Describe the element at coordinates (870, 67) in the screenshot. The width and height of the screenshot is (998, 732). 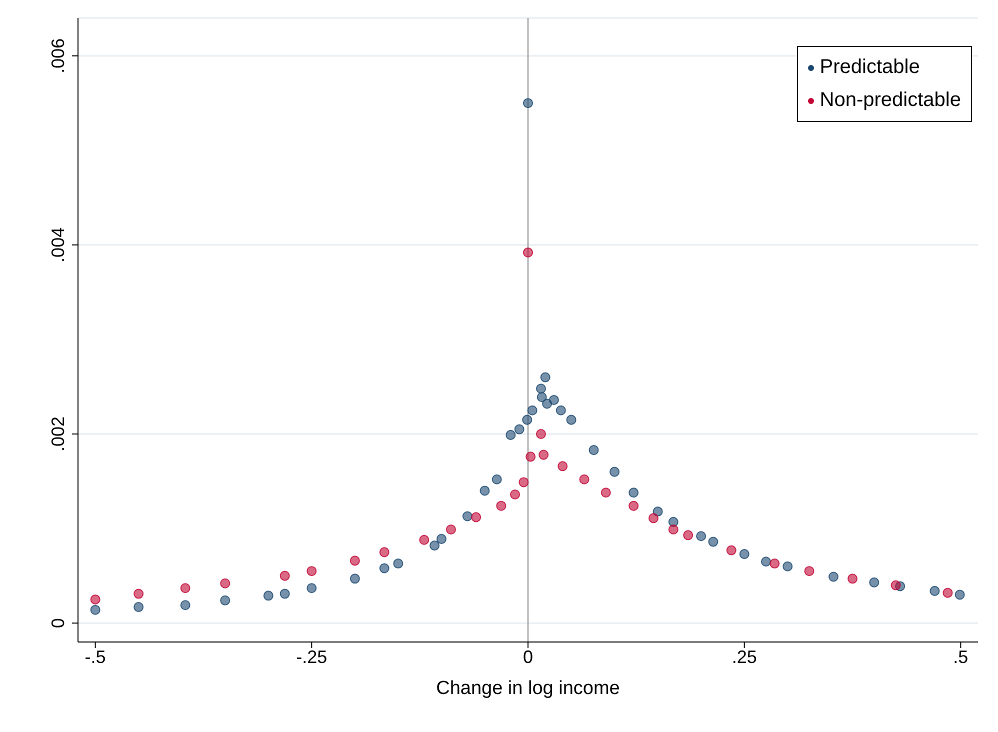
I see `legend-label: Predictable` at that location.